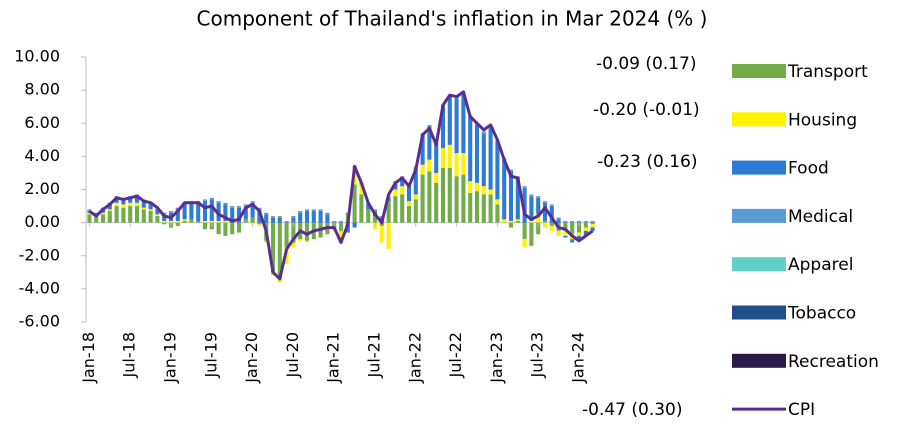 Image resolution: width=909 pixels, height=426 pixels. I want to click on annotation: -0.09 (0.17), so click(646, 64).